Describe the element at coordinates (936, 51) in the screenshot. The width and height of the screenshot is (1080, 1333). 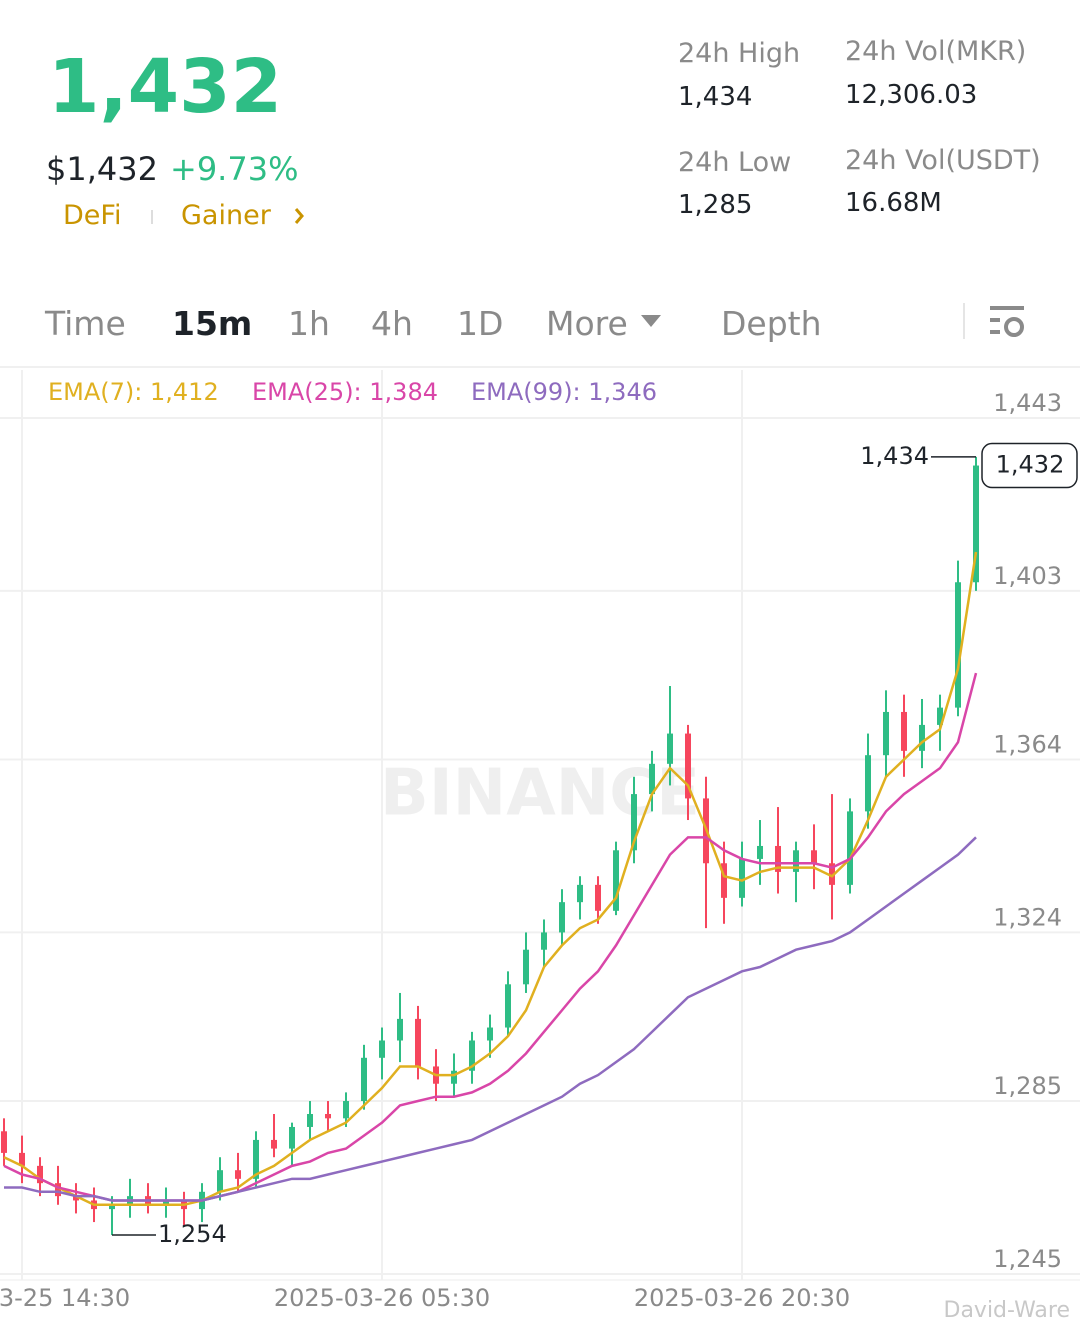
I see `stat-label: 24h Vol(MKR)` at that location.